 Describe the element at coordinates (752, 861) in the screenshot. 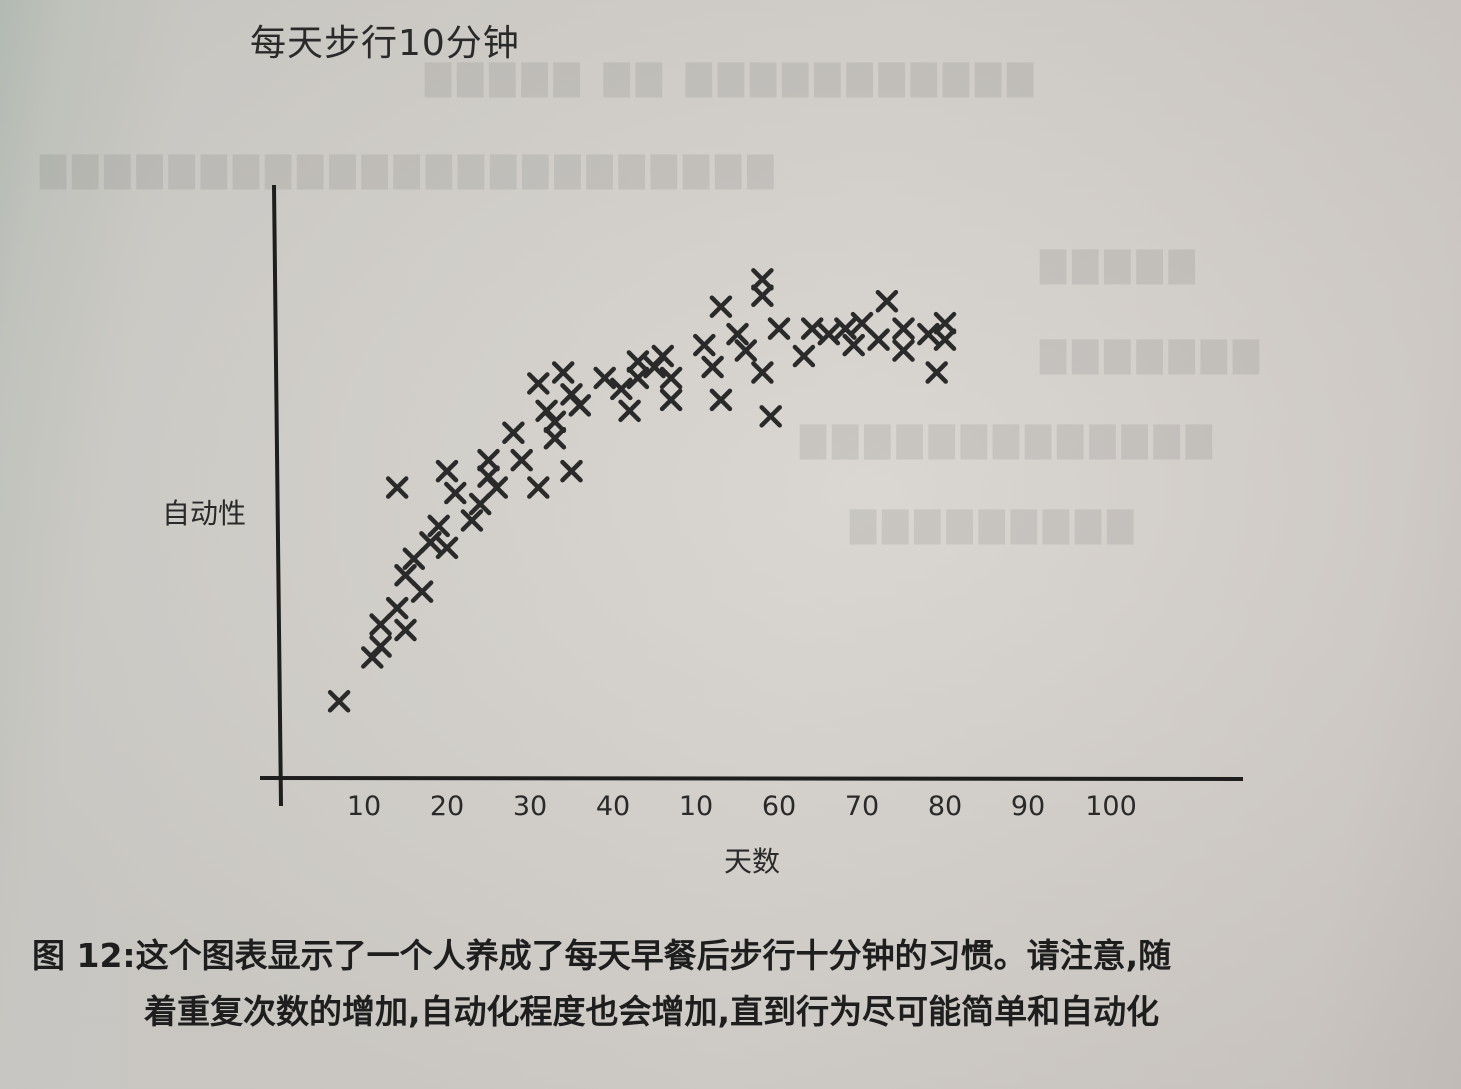

I see `x-axis-label: 天数` at that location.